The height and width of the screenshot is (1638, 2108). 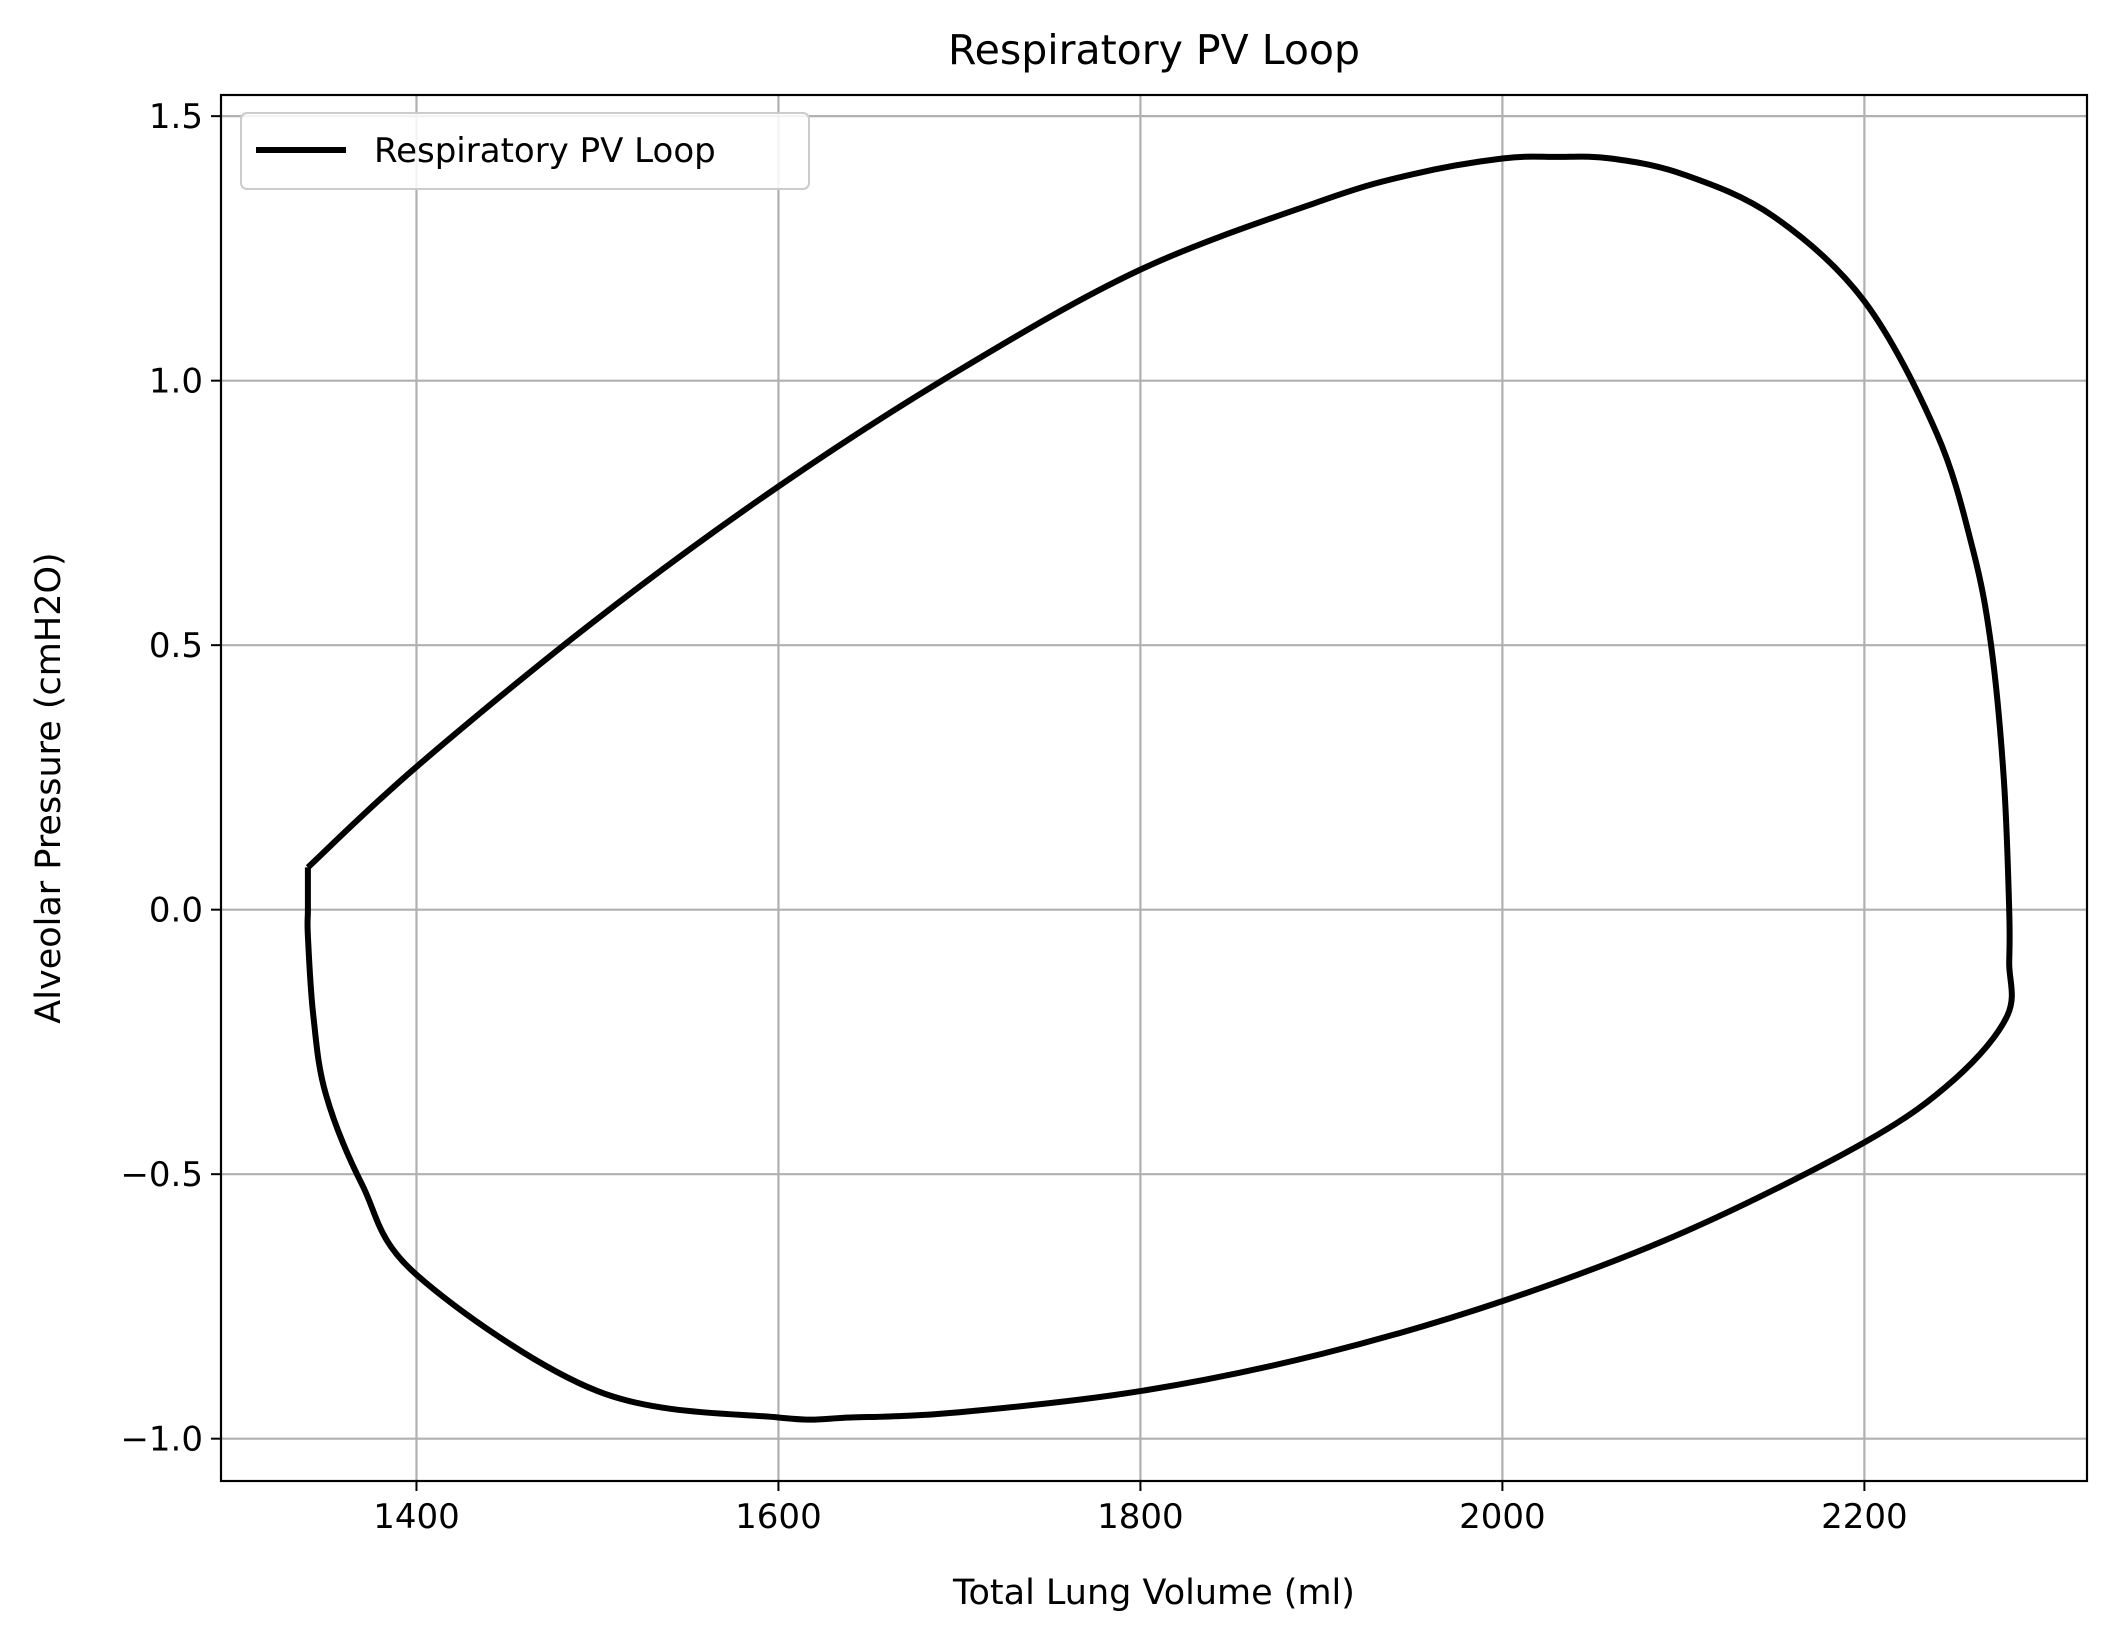 I want to click on y-tick-label: 1.0, so click(x=176, y=382).